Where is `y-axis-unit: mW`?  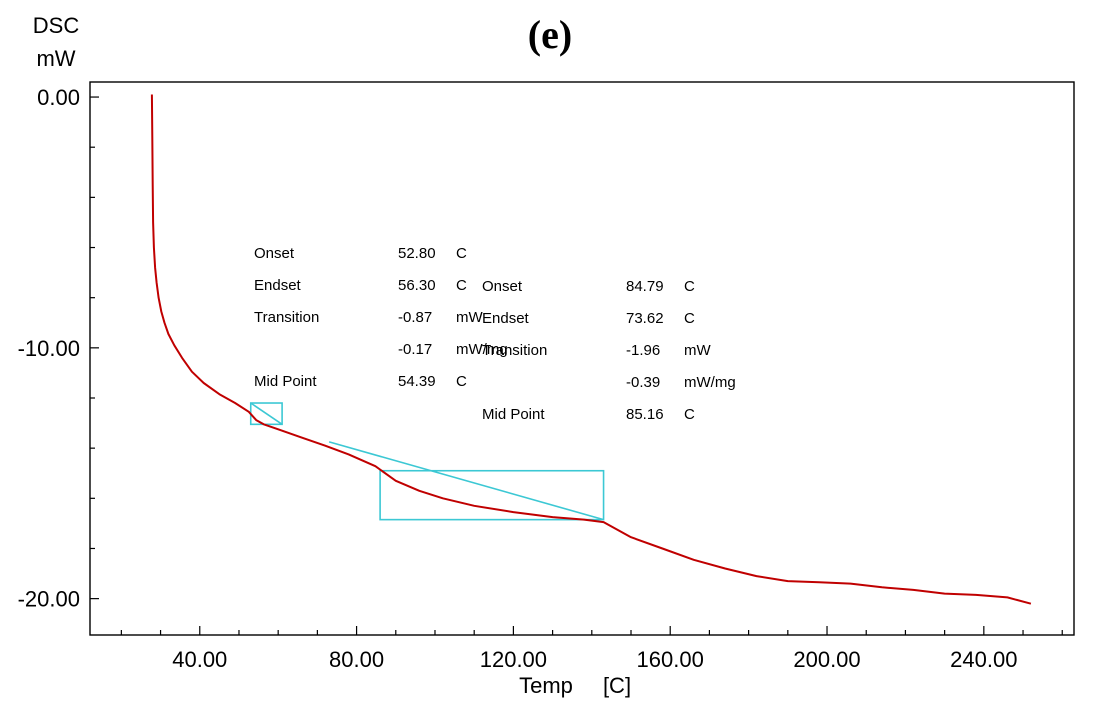
y-axis-unit: mW is located at coordinates (55, 58).